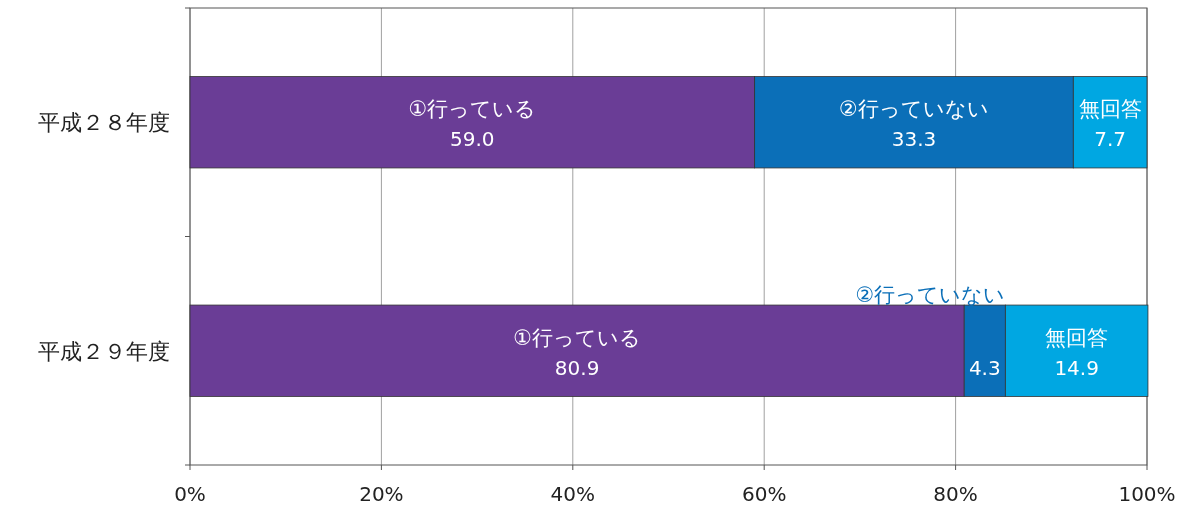 The height and width of the screenshot is (511, 1183). Describe the element at coordinates (1077, 337) in the screenshot. I see `text: 無回答` at that location.